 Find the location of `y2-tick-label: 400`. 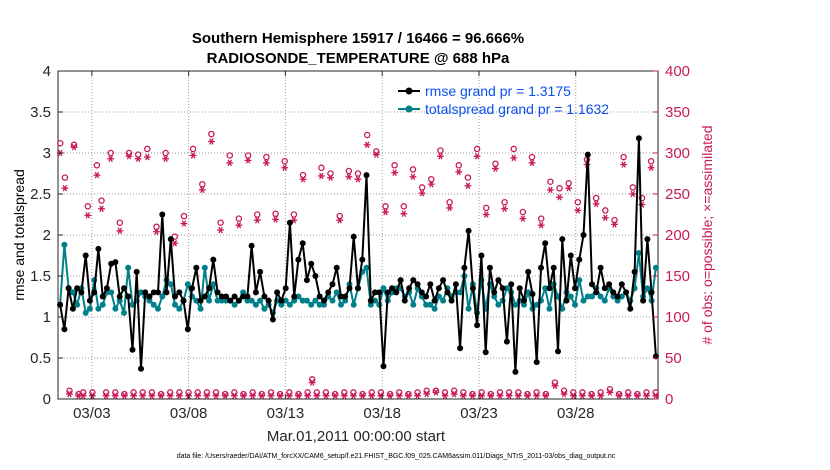

y2-tick-label: 400 is located at coordinates (677, 71).